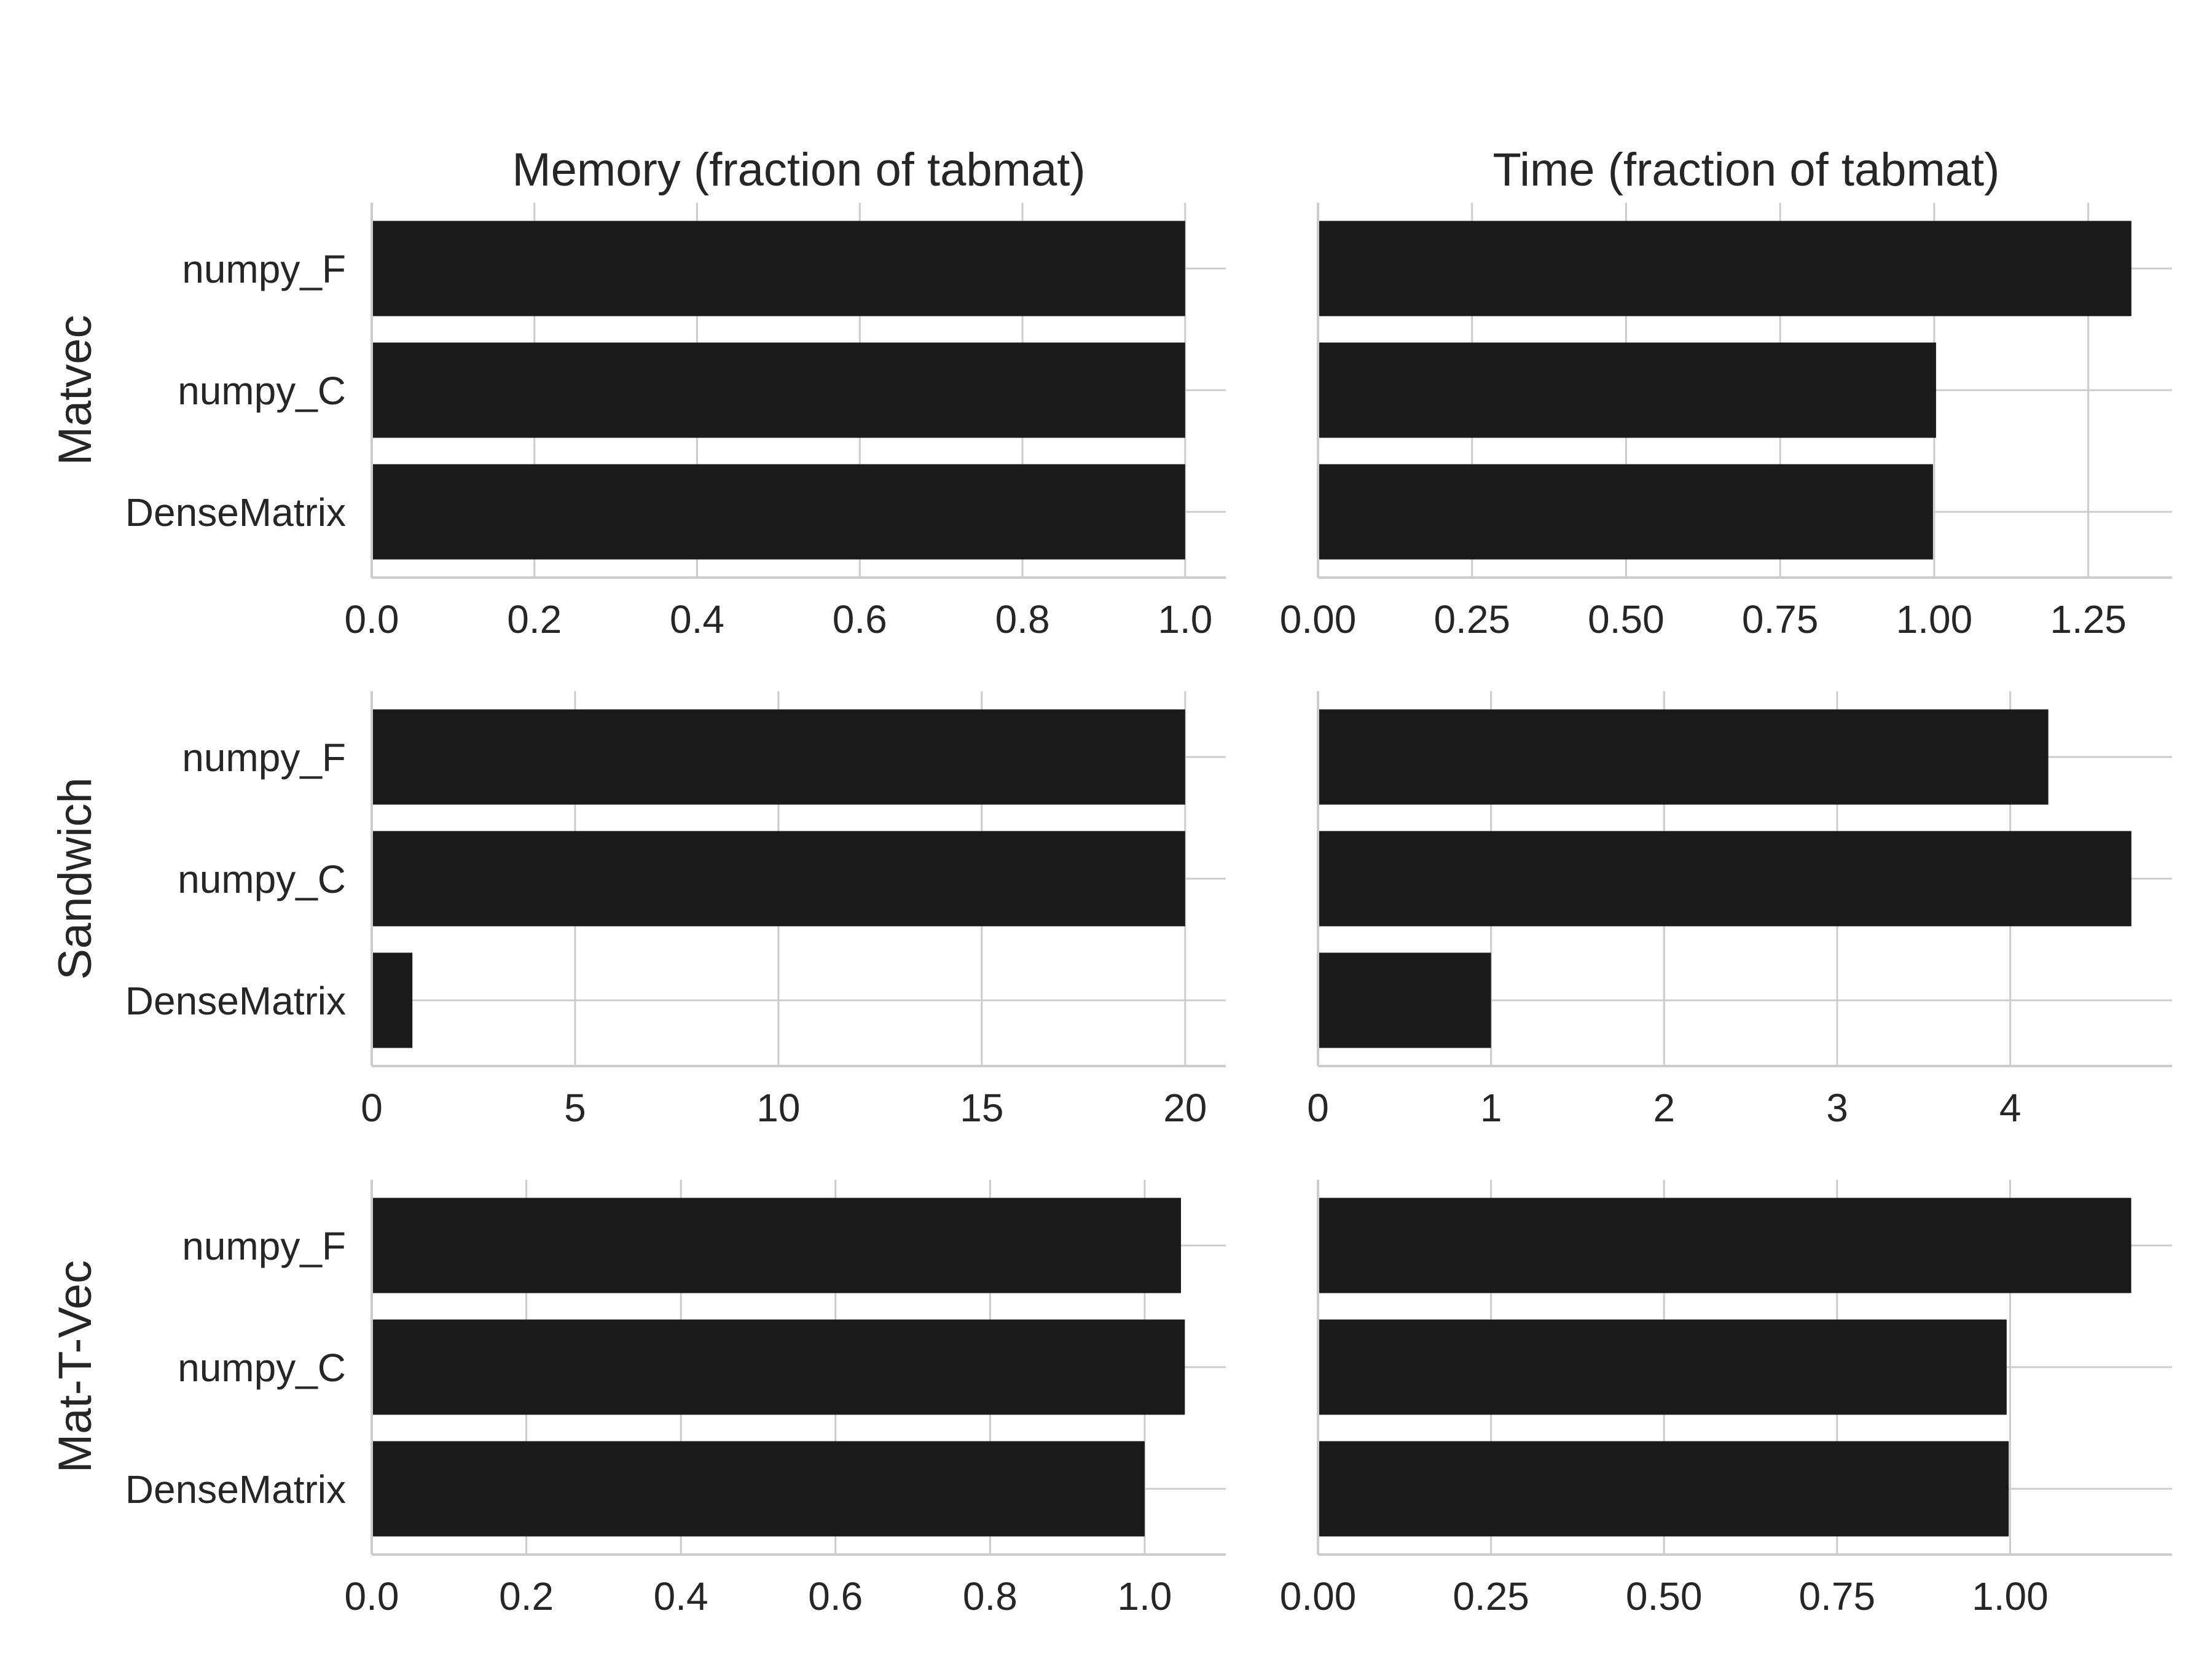  I want to click on x-tick-label: 1, so click(1491, 1108).